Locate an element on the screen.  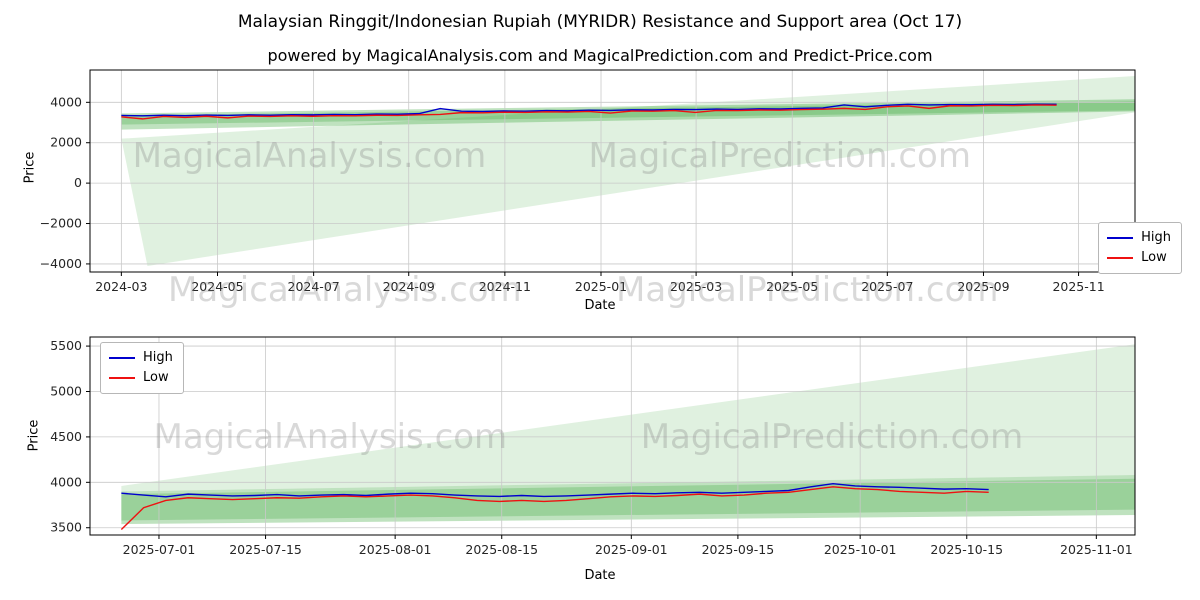
svg-text: 2024-03 is located at coordinates (121, 286).